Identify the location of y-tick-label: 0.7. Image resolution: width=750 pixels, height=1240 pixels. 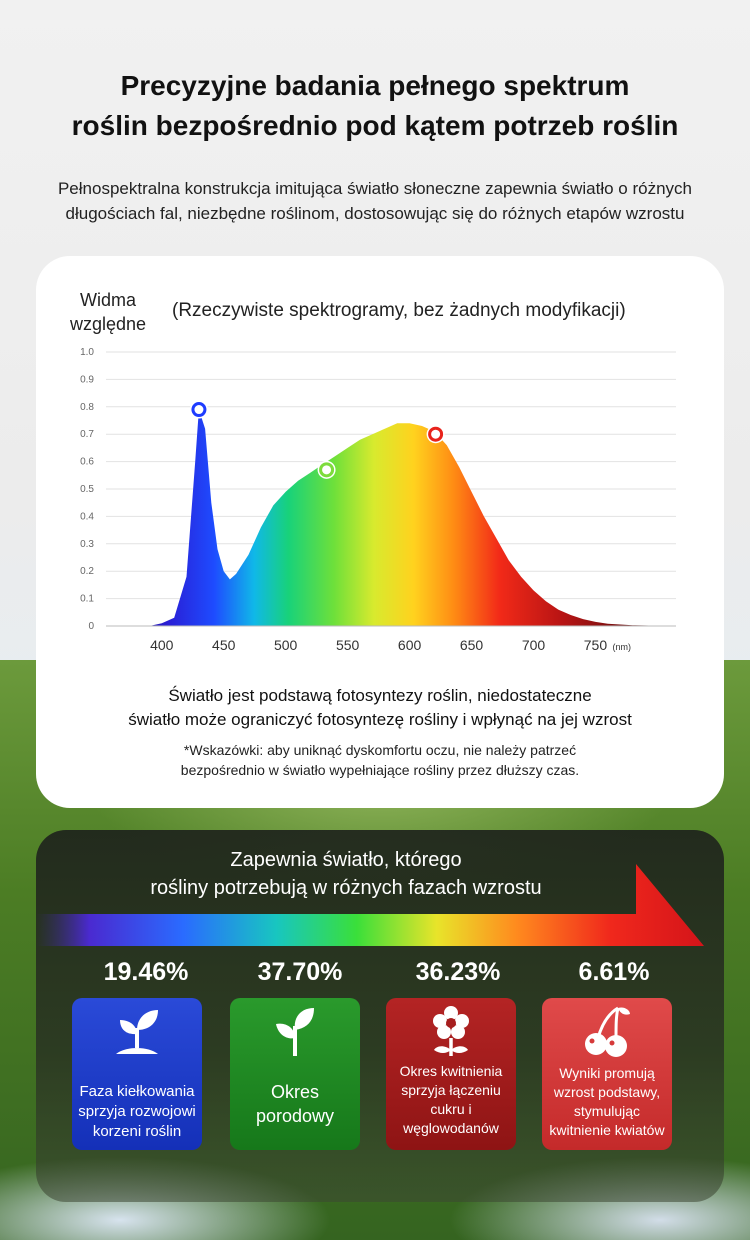
(87, 434).